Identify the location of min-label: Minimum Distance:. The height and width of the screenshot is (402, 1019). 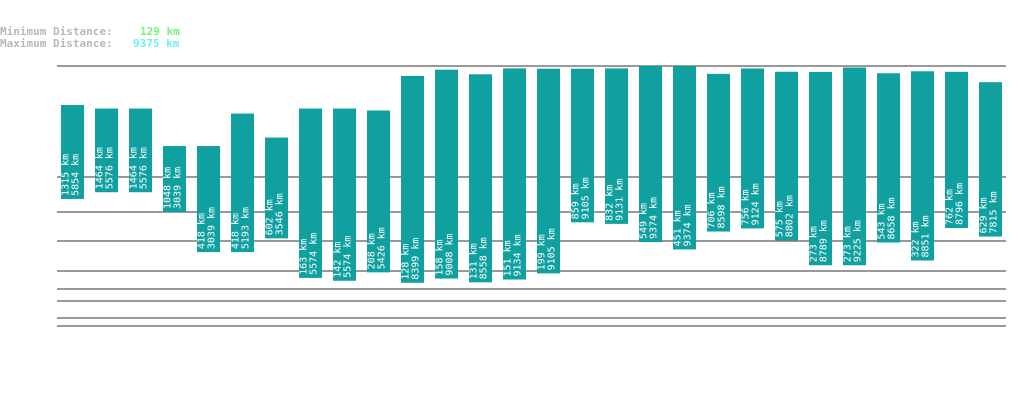
(56, 31).